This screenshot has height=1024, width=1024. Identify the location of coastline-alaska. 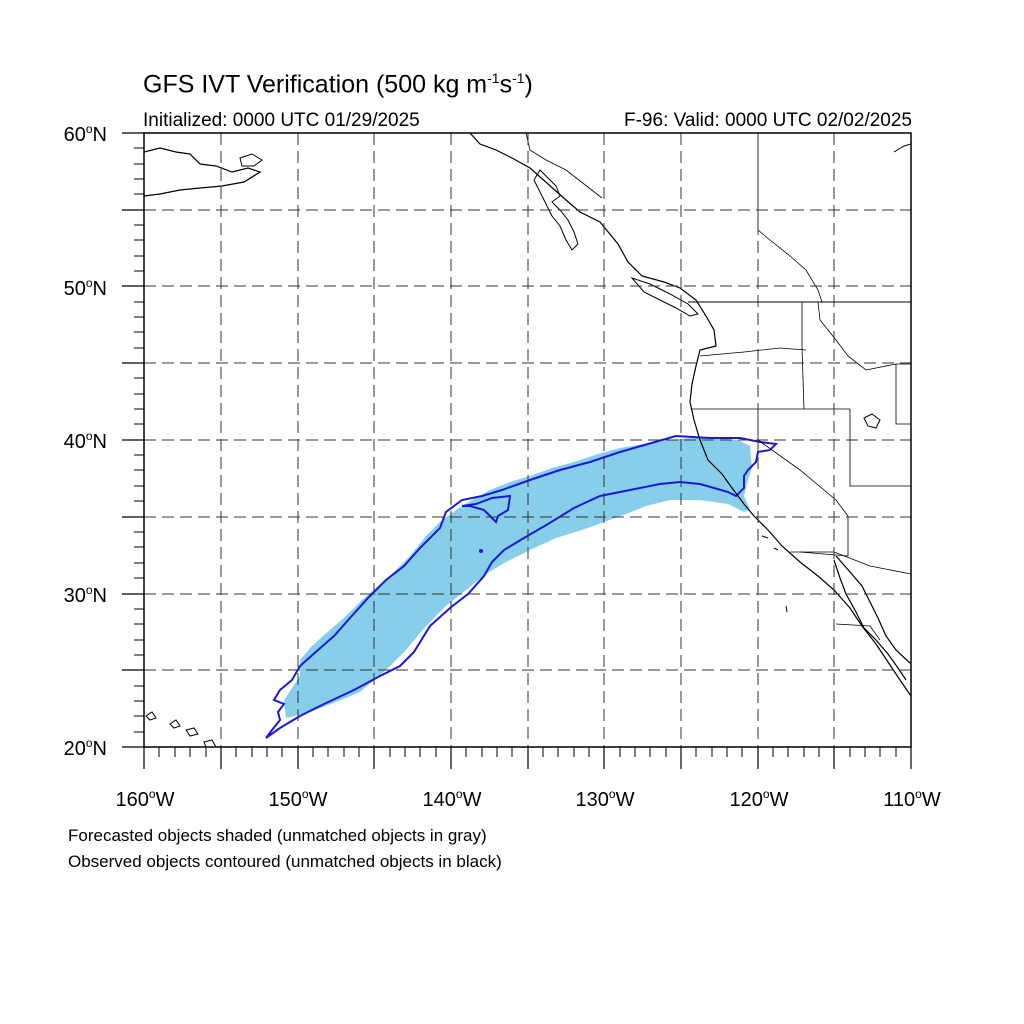
(203, 172).